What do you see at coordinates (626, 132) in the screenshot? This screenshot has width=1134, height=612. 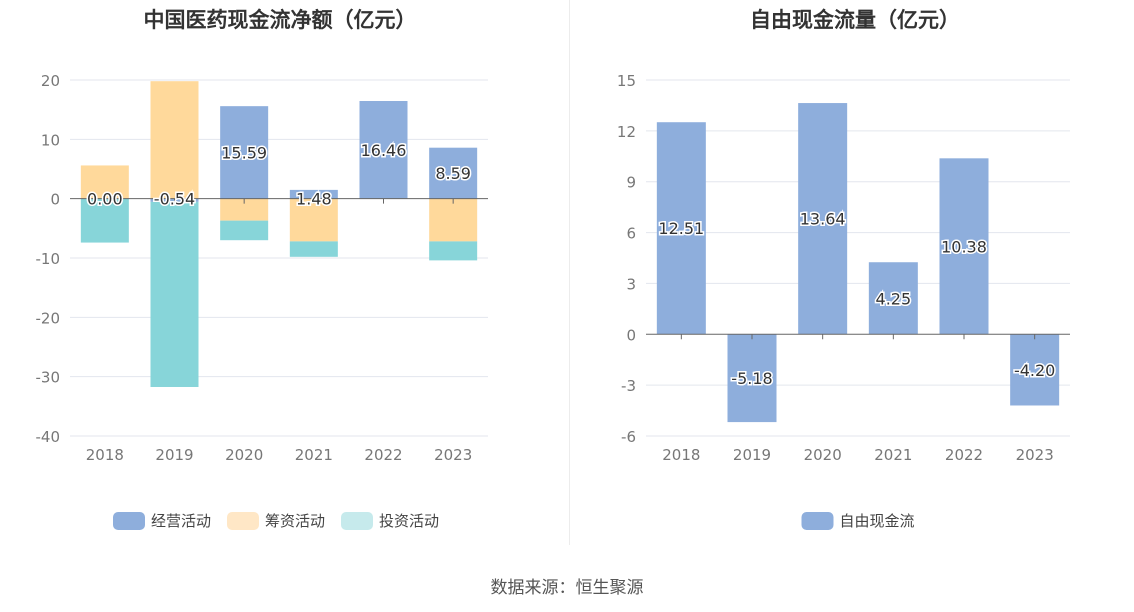 I see `y-tick-label: 12` at bounding box center [626, 132].